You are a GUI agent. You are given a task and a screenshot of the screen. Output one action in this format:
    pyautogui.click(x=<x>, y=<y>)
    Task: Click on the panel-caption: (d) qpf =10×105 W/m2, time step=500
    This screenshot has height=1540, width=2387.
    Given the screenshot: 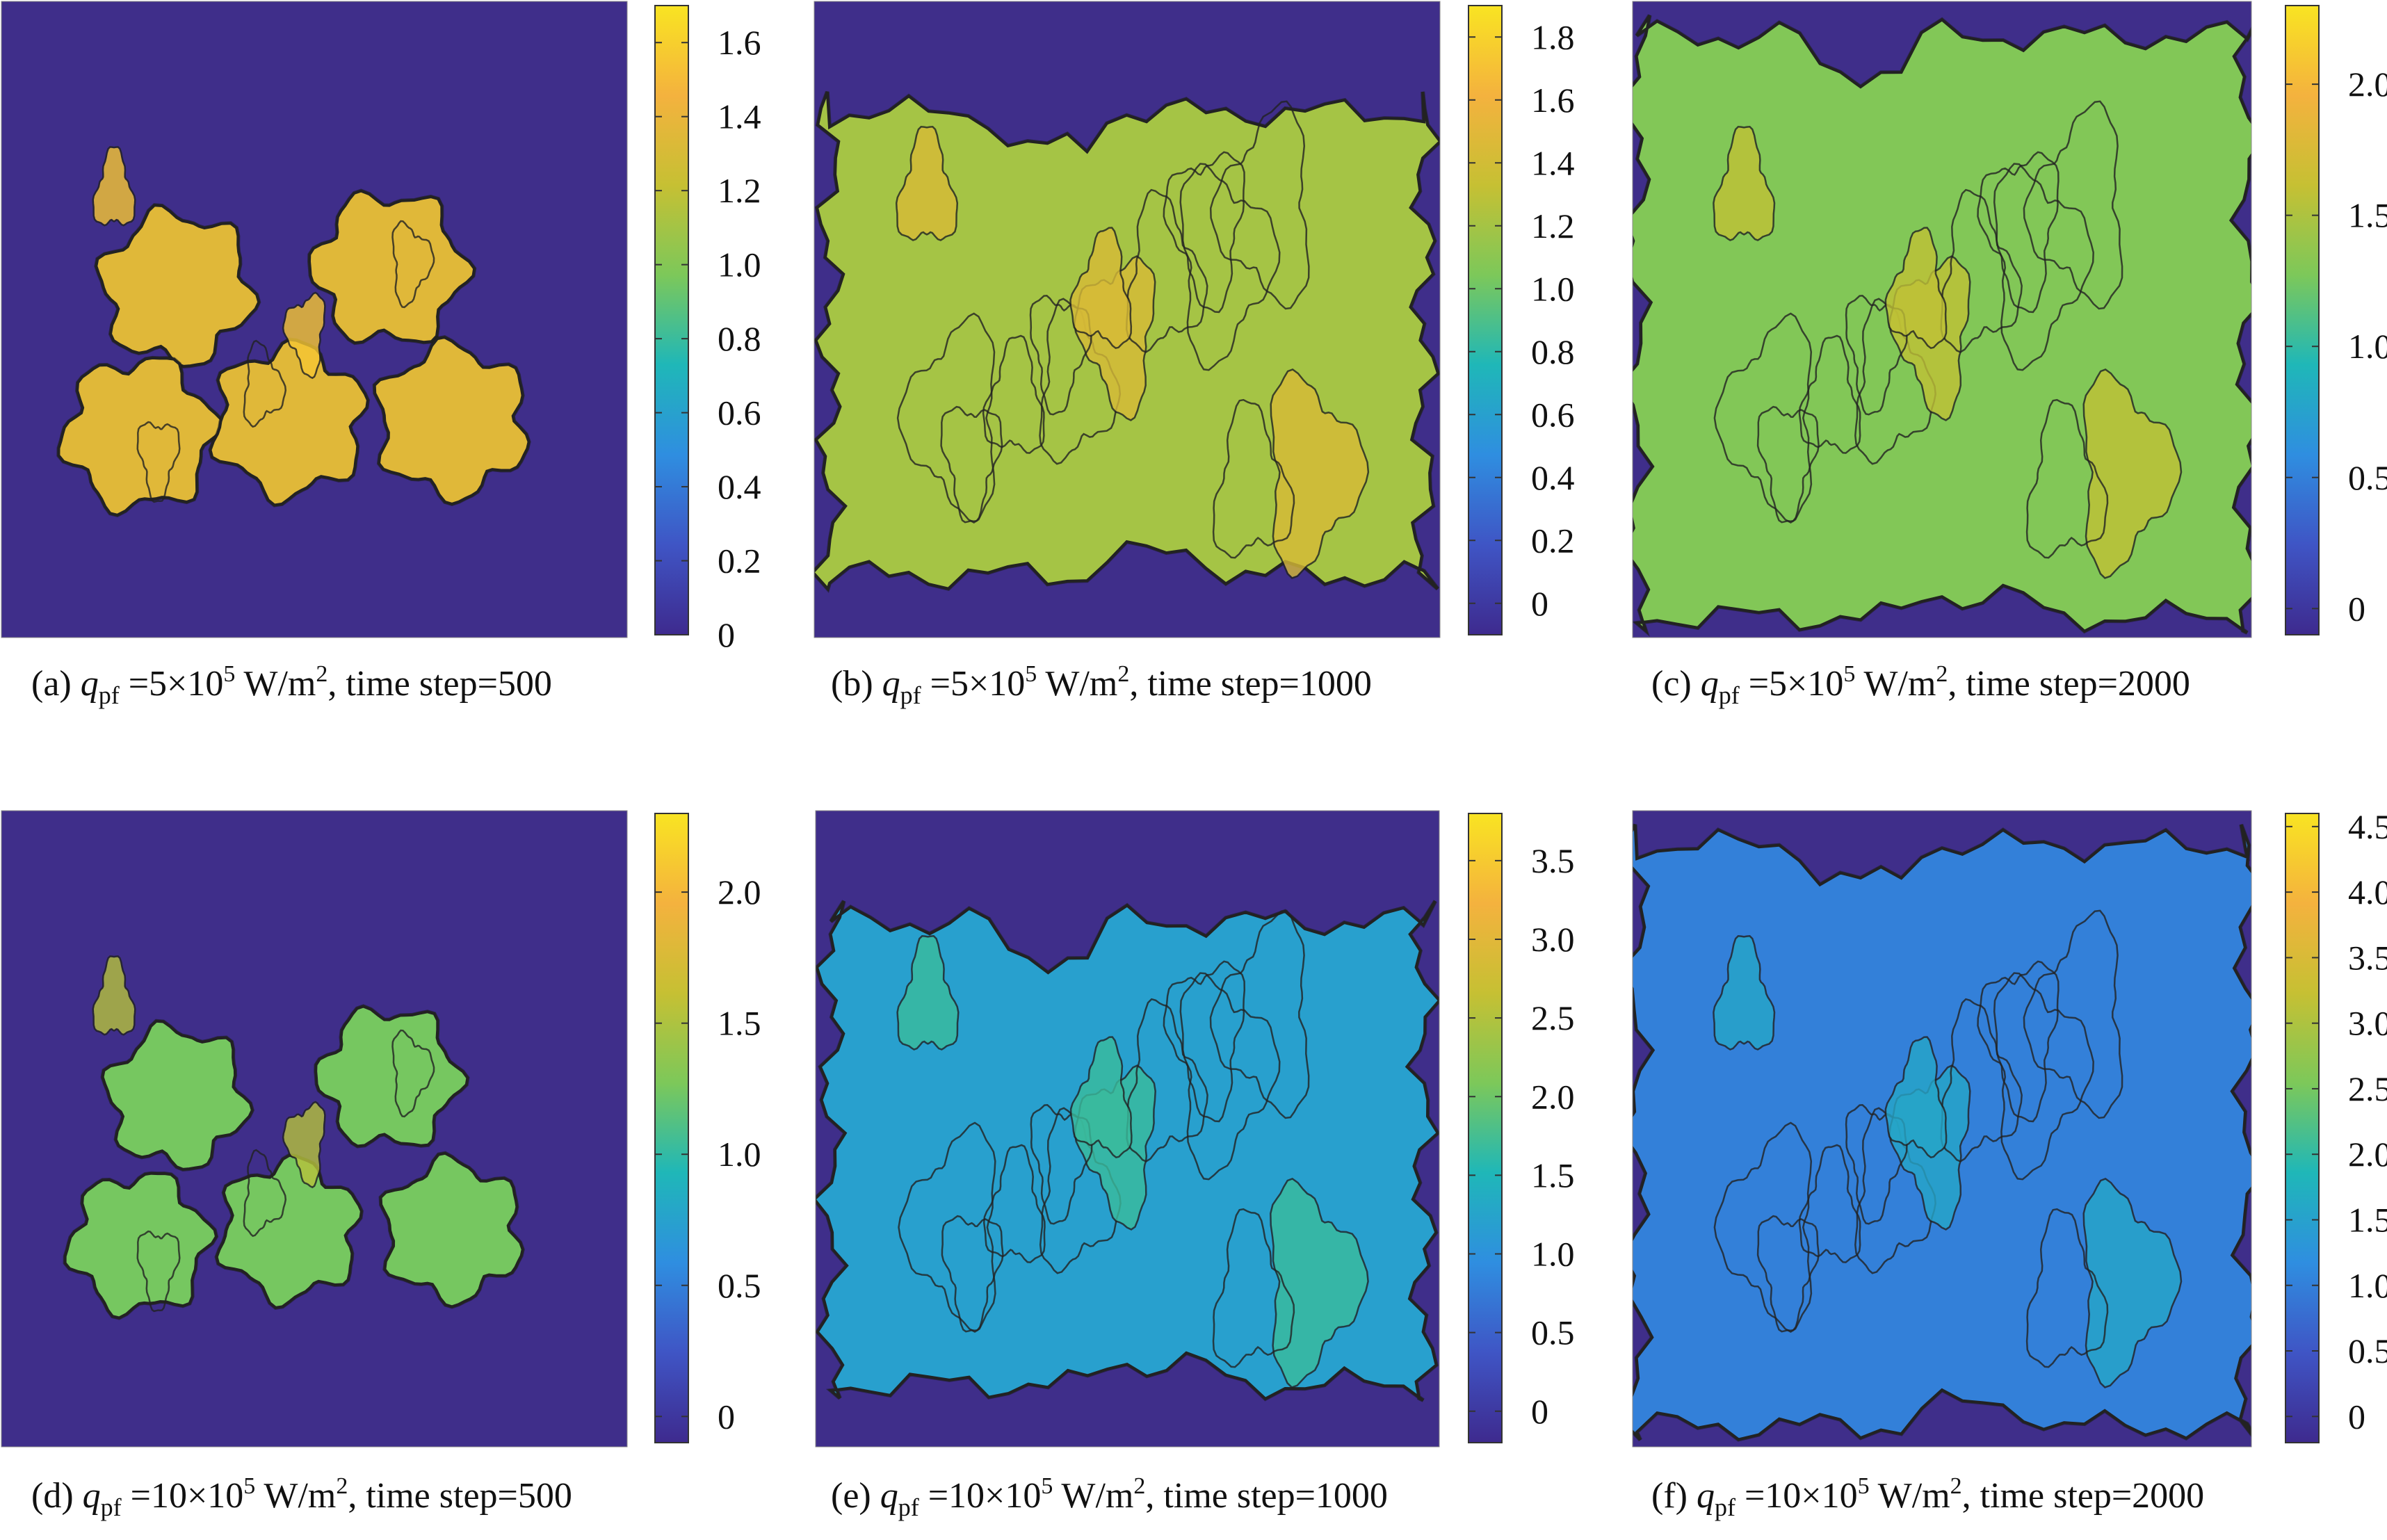 What is the action you would take?
    pyautogui.click(x=301, y=1497)
    